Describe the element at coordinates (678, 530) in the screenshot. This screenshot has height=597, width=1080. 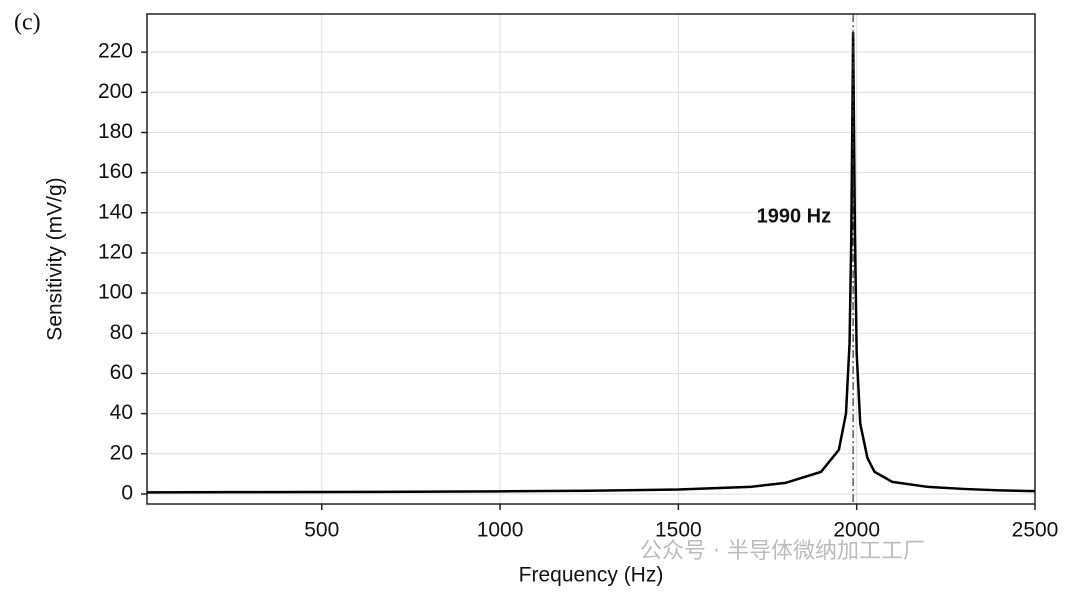
I see `x-tick-label: 1500` at that location.